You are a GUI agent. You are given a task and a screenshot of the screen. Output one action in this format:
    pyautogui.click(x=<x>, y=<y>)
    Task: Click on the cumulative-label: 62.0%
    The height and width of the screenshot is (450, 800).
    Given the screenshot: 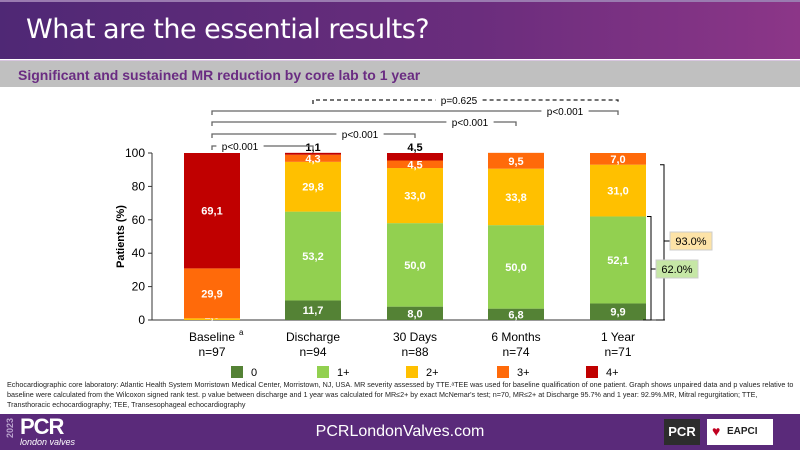 What is the action you would take?
    pyautogui.click(x=676, y=270)
    